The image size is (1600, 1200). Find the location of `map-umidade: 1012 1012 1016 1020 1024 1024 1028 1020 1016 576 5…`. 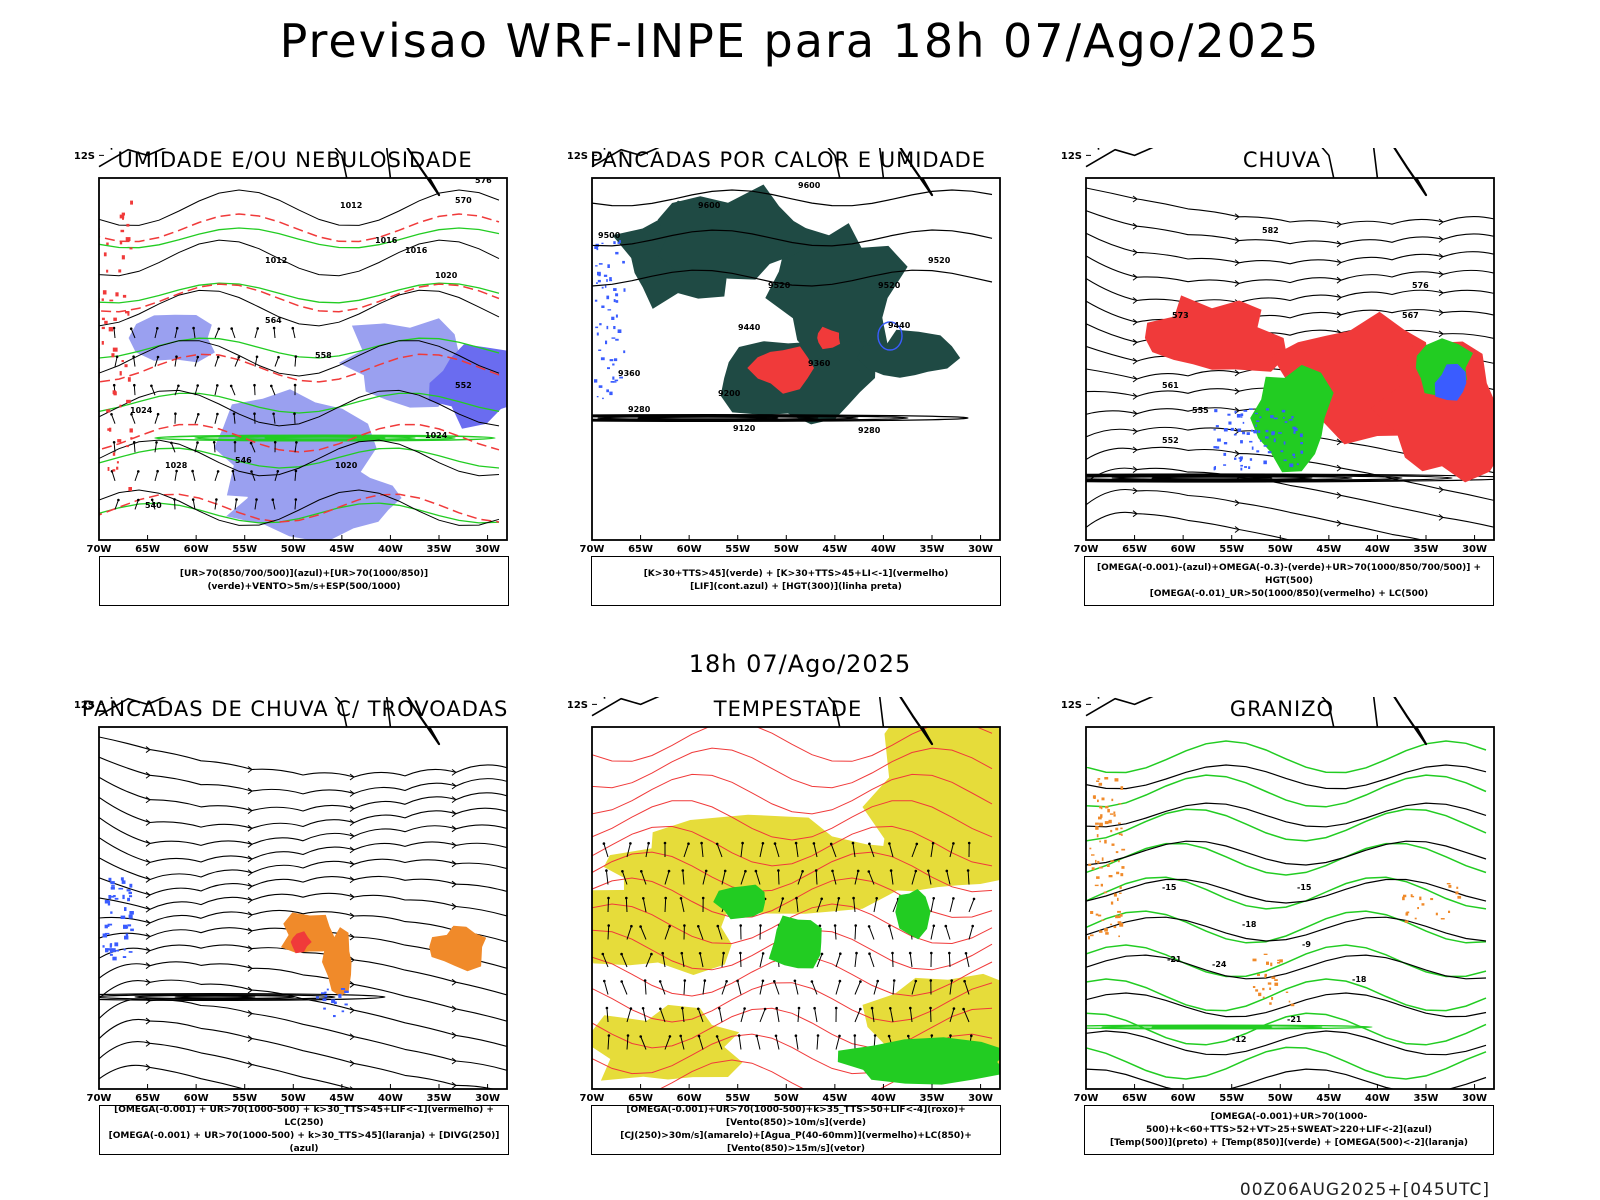

map-umidade: 1012 1012 1016 1020 1024 1024 1028 1020 1016 576 5… is located at coordinates (295, 353).